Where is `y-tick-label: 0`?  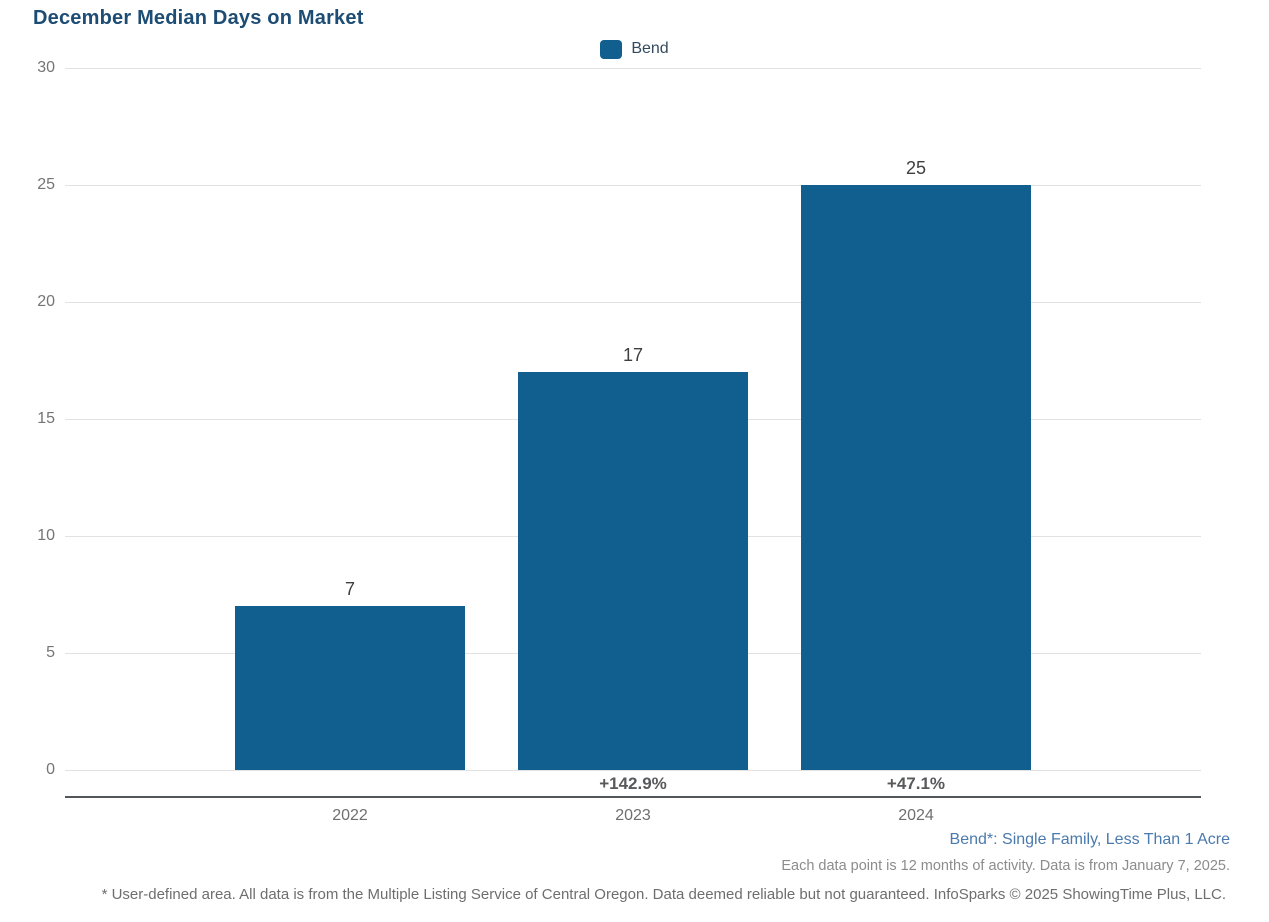
y-tick-label: 0 is located at coordinates (50, 769).